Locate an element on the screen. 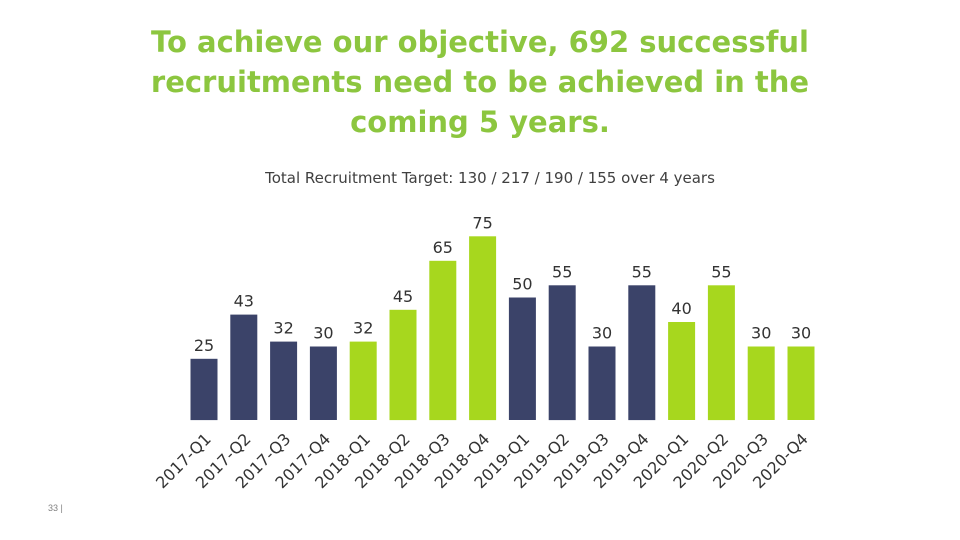 This screenshot has height=540, width=960. bar-2020-q3 is located at coordinates (761, 383).